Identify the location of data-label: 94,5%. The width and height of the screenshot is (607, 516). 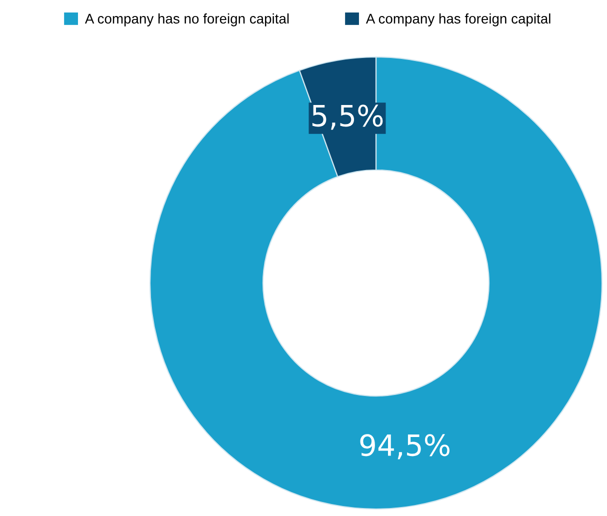
(405, 447).